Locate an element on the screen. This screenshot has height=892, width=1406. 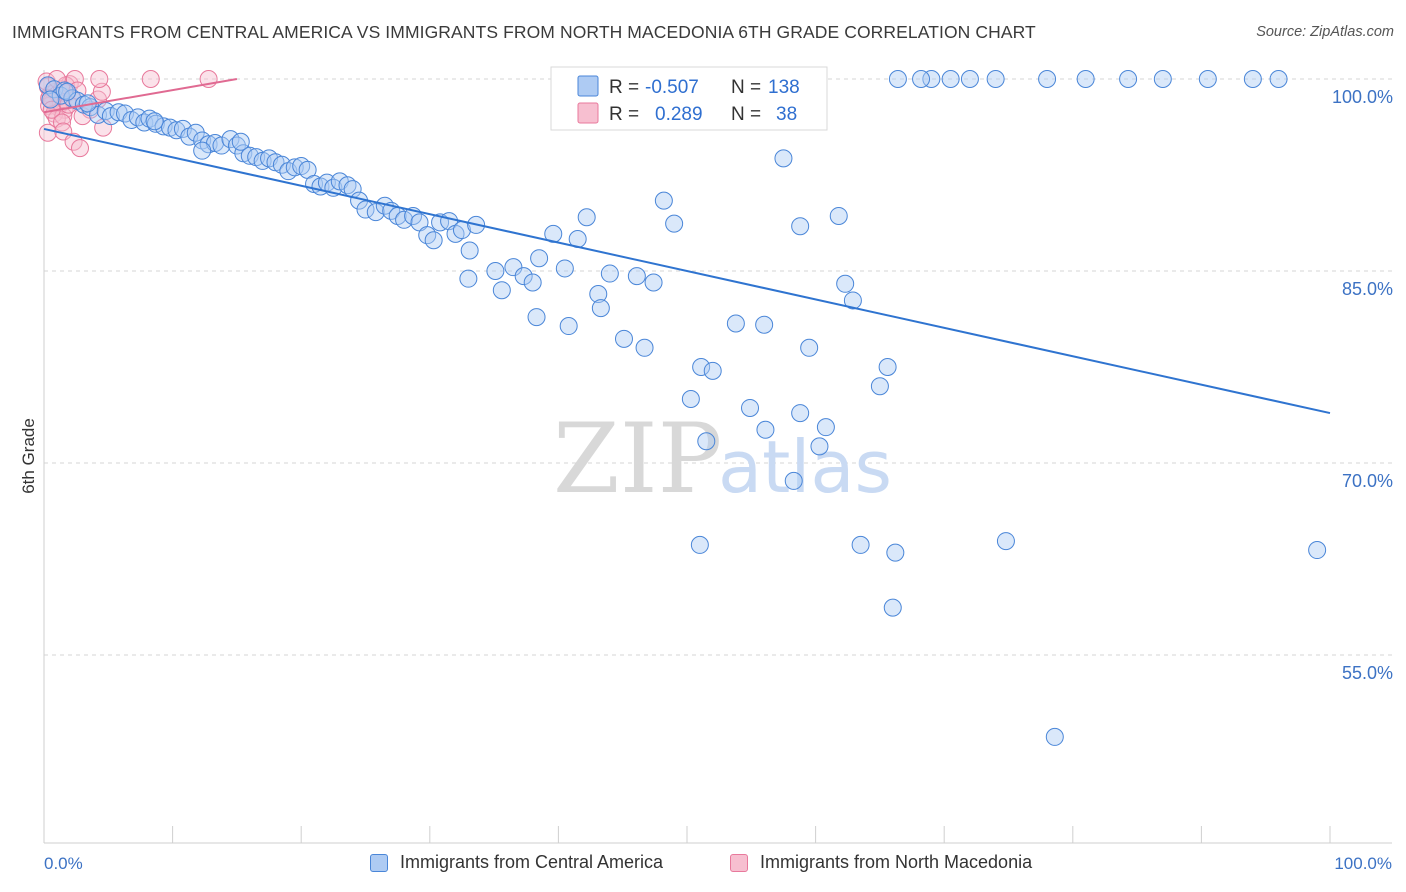
watermark-atlas: atlas is located at coordinates (805, 467).